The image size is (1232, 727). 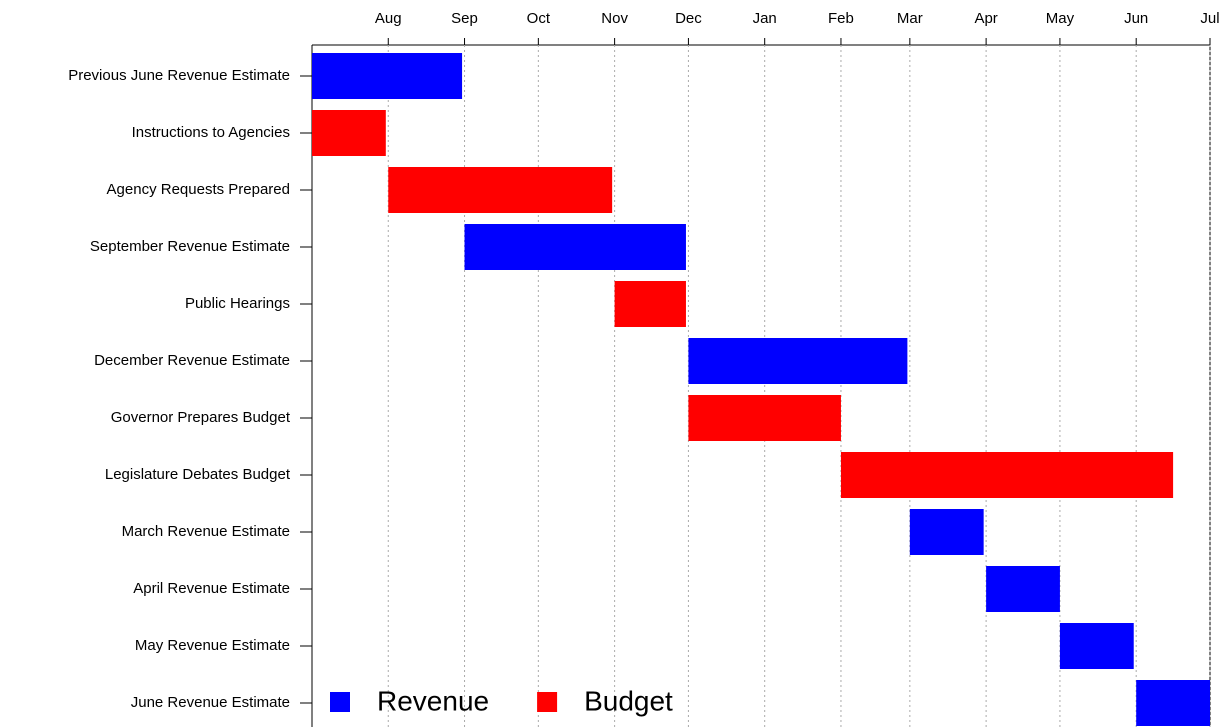 What do you see at coordinates (211, 588) in the screenshot?
I see `y-tick-label: April Revenue Estimate` at bounding box center [211, 588].